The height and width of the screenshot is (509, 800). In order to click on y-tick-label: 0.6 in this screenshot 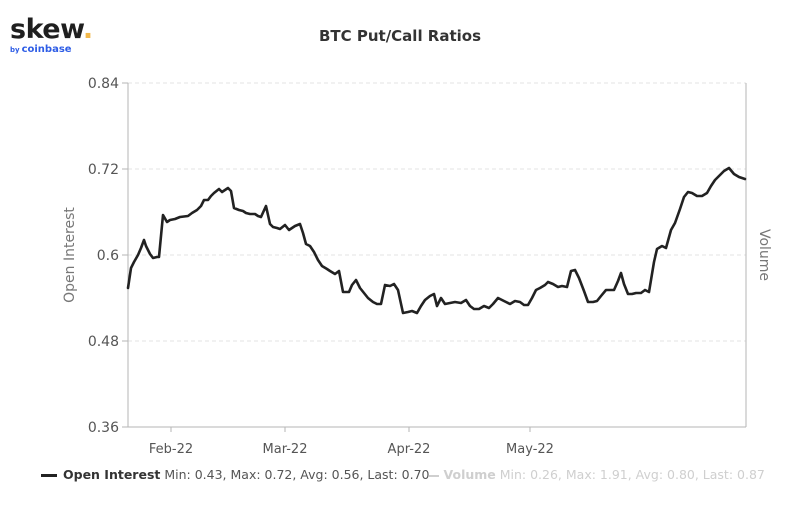, I will do `click(108, 256)`.